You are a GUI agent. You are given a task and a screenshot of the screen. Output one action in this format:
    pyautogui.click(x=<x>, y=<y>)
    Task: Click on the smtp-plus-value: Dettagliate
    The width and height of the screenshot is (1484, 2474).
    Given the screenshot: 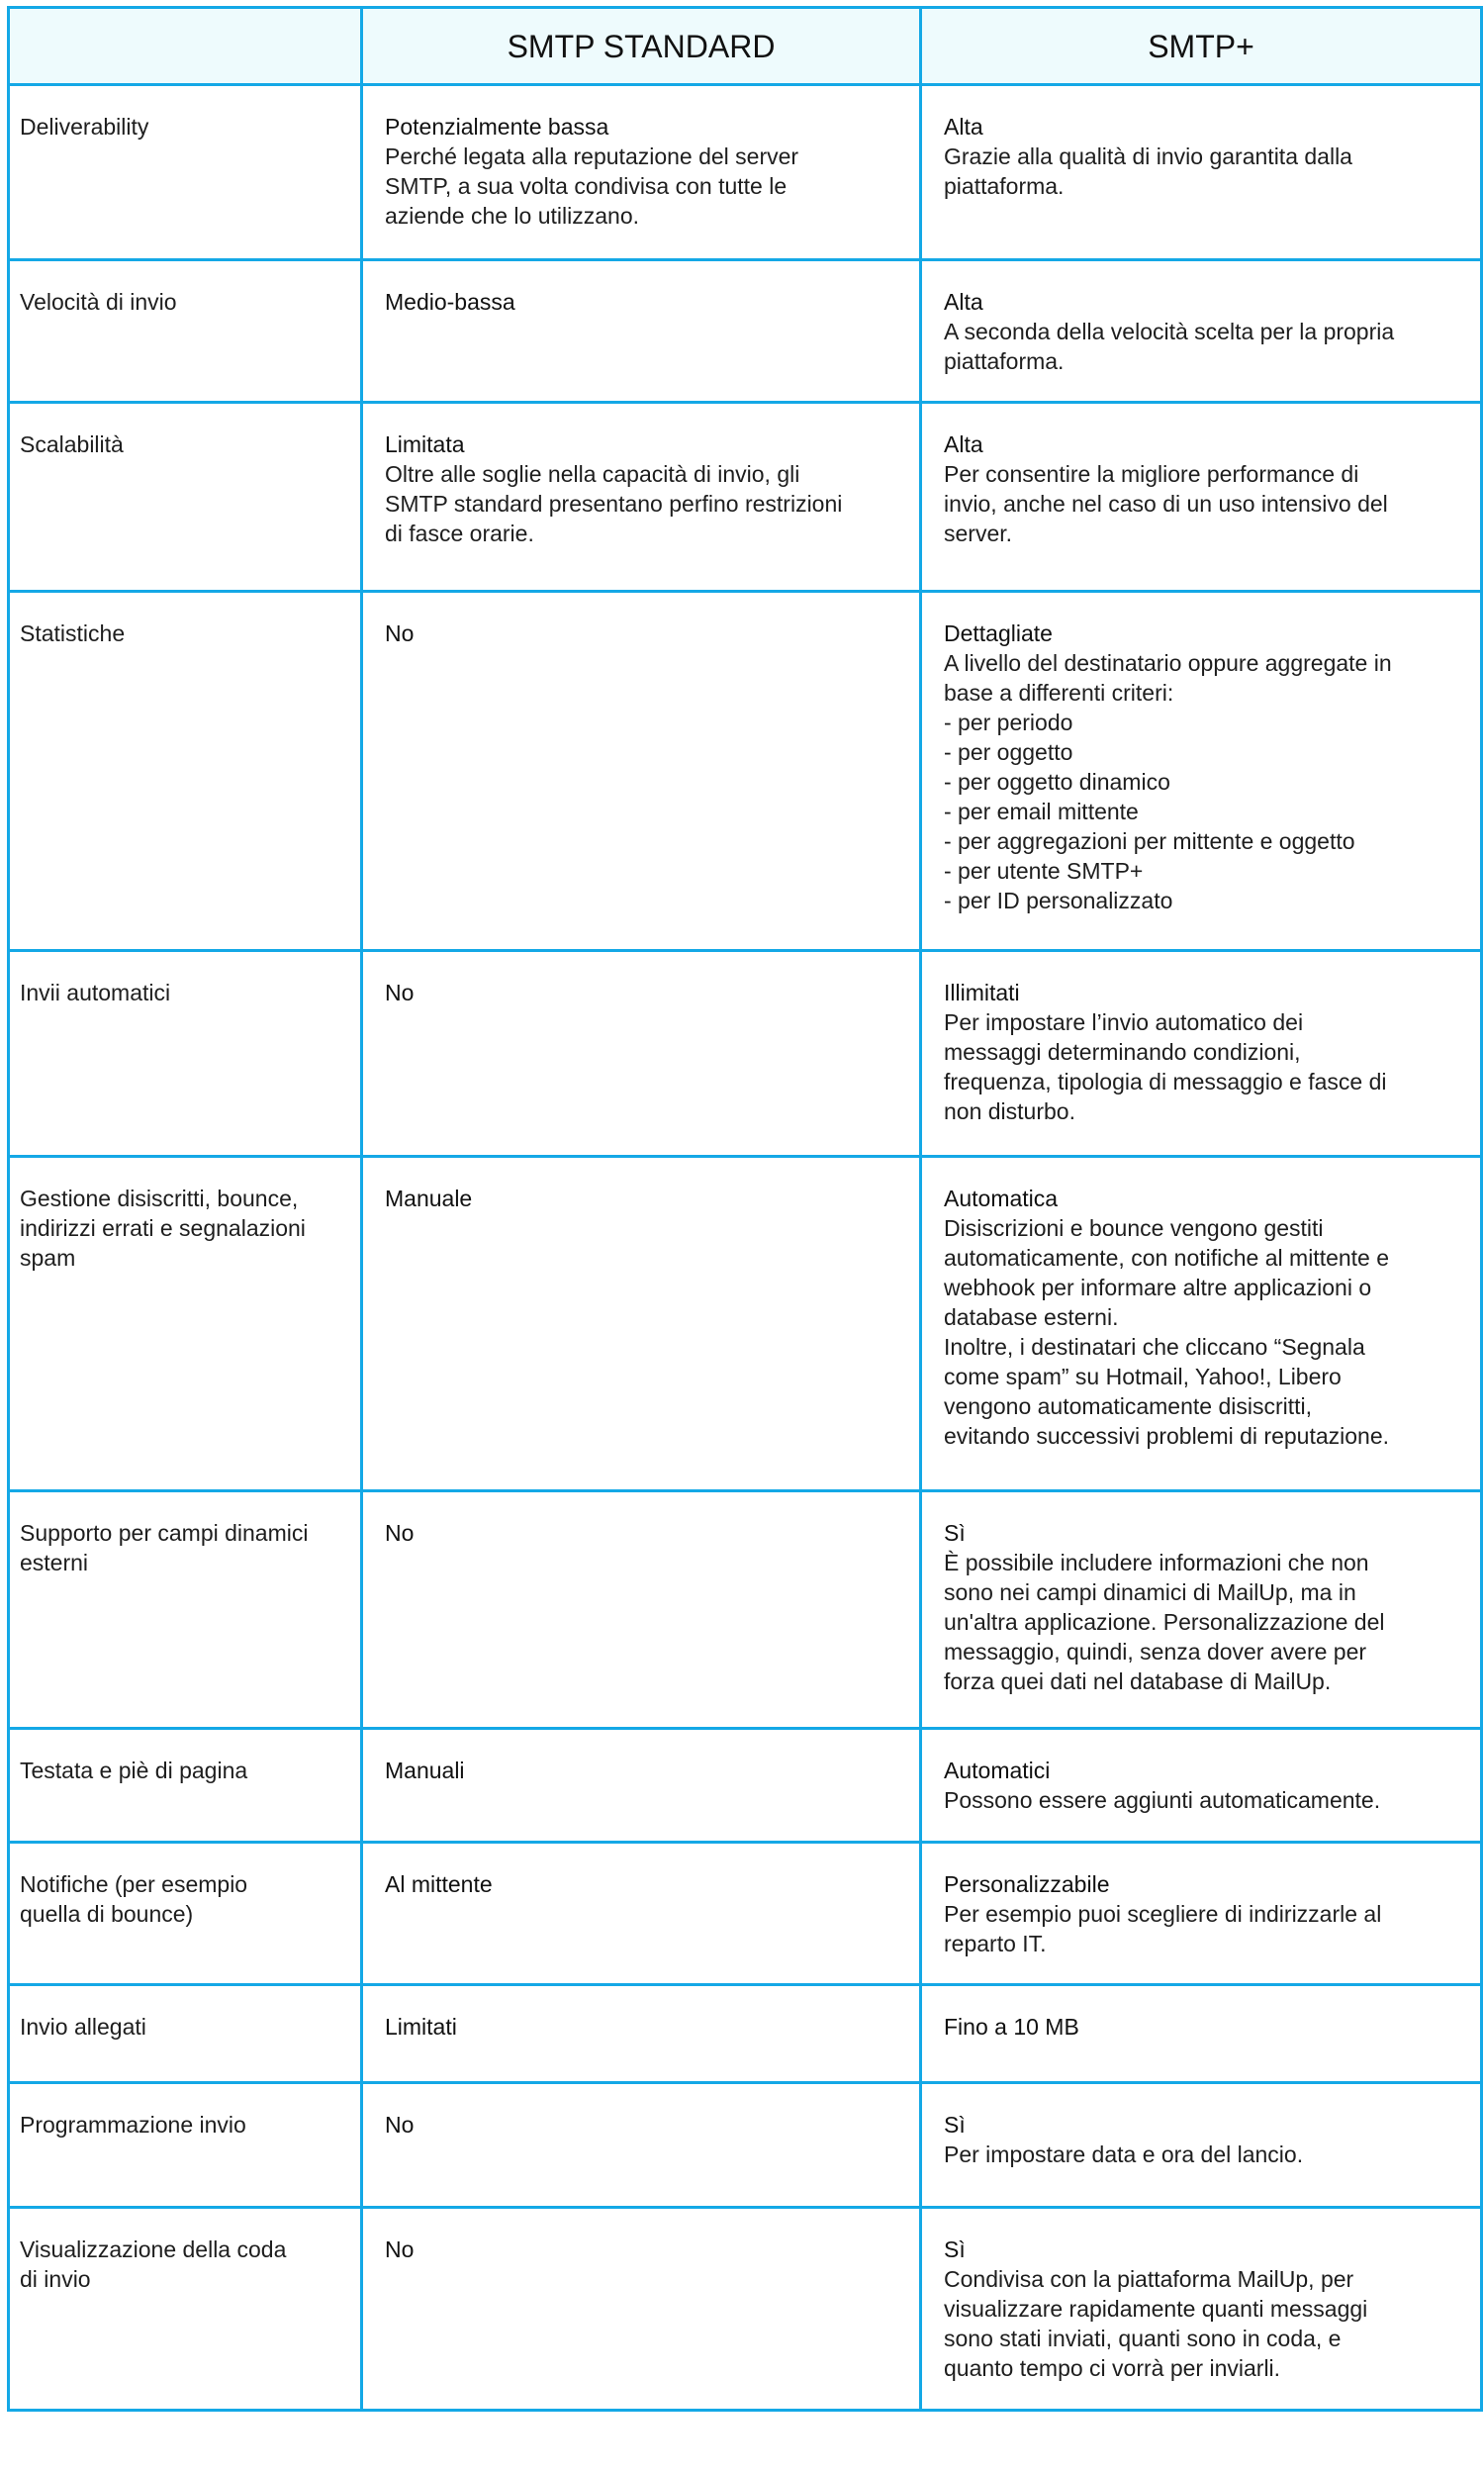 What is the action you would take?
    pyautogui.click(x=998, y=633)
    